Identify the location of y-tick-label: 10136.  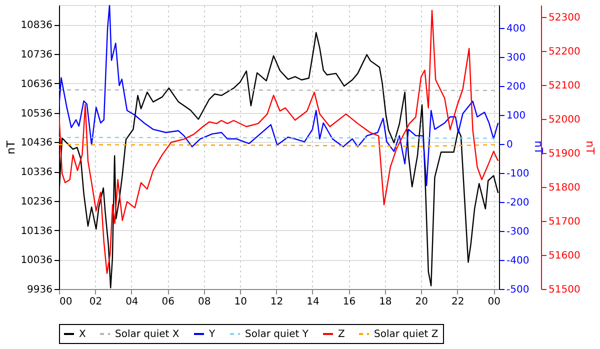
(36, 231).